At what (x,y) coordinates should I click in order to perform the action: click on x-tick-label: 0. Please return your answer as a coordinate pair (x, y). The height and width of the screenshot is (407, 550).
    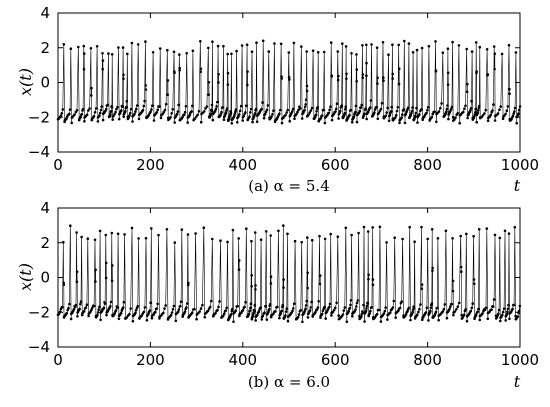
    Looking at the image, I should click on (58, 360).